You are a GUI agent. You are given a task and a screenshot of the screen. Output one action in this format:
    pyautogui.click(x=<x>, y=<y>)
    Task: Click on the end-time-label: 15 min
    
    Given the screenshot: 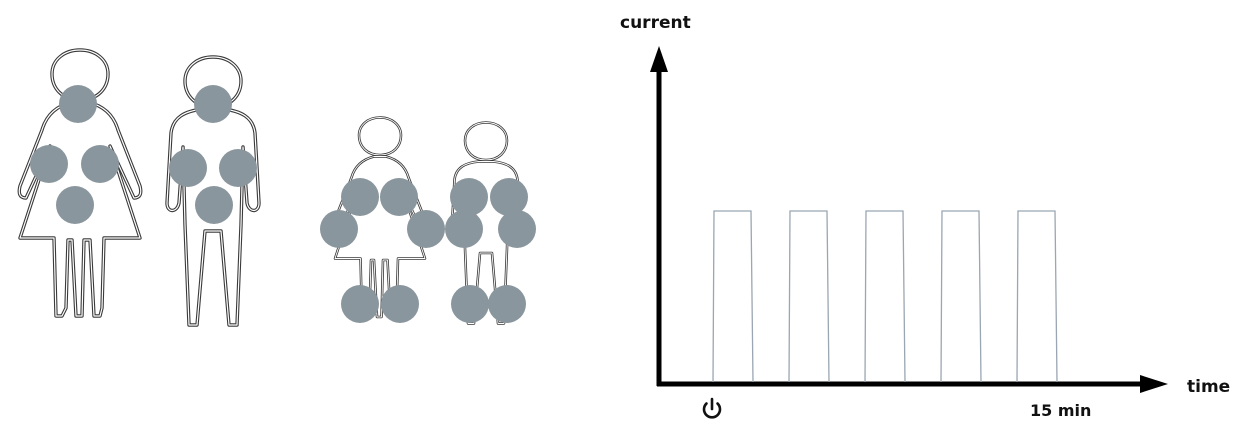 What is the action you would take?
    pyautogui.click(x=1060, y=410)
    